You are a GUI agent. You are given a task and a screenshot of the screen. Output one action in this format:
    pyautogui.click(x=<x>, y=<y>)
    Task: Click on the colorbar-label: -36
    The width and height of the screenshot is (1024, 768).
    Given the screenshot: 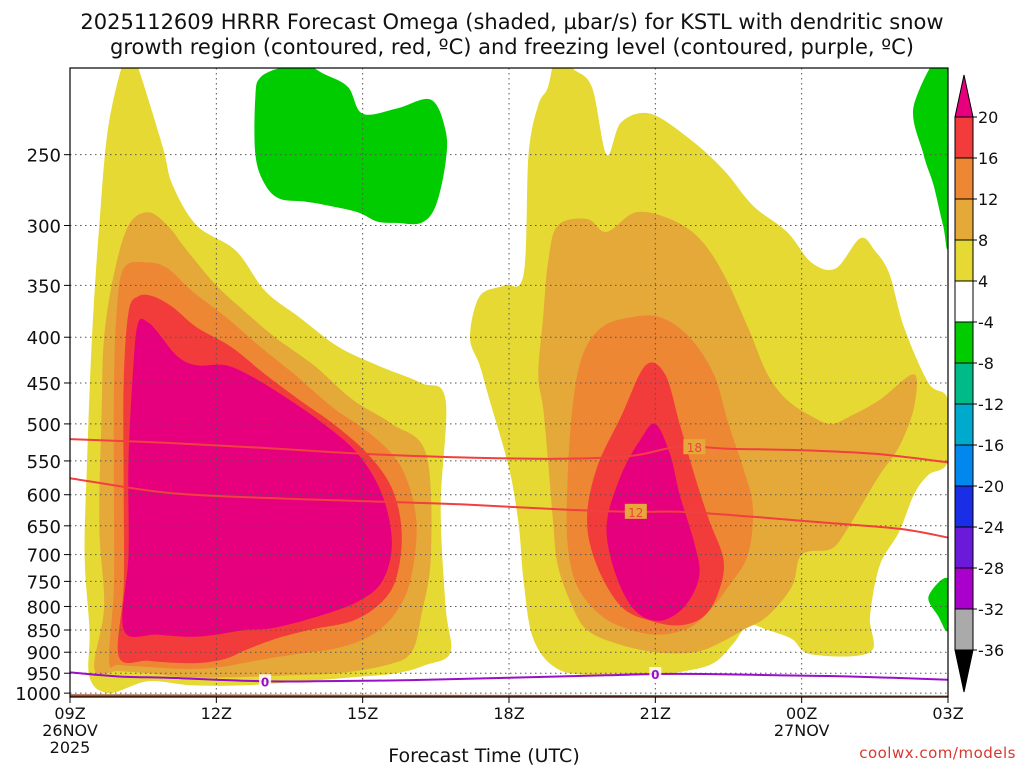 What is the action you would take?
    pyautogui.click(x=991, y=650)
    